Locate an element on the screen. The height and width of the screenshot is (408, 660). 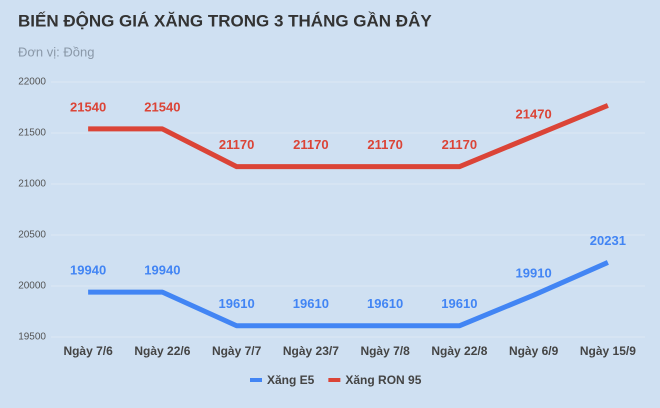
legend-label: Xăng E5 is located at coordinates (291, 380).